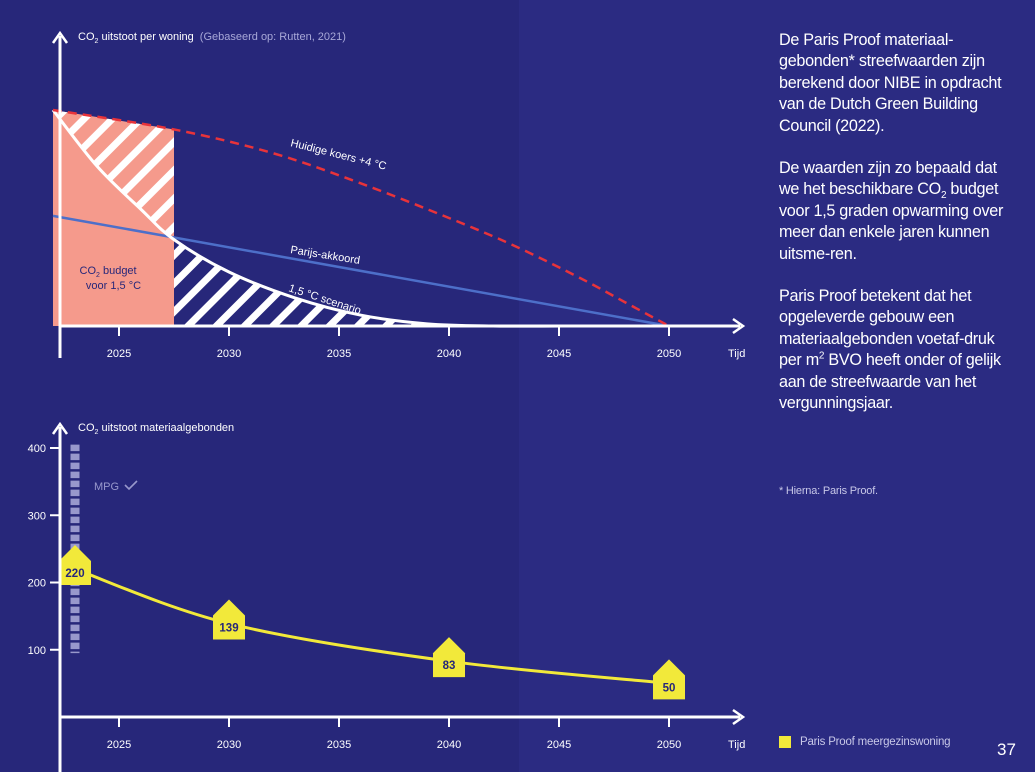 The height and width of the screenshot is (772, 1035). What do you see at coordinates (449, 666) in the screenshot?
I see `data-label: 83` at bounding box center [449, 666].